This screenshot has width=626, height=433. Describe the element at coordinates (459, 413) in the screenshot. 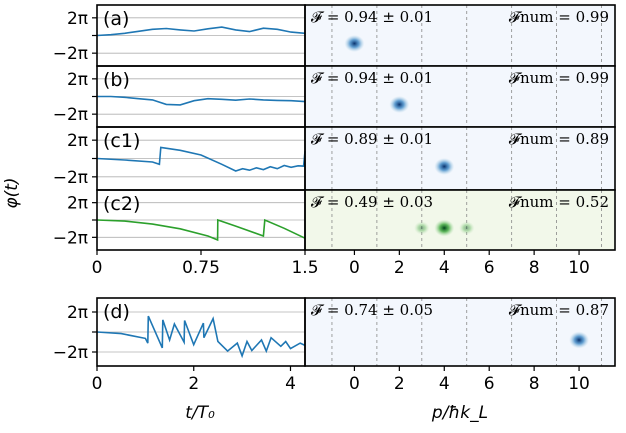

I see `x-axis-label-right: p/ħk_L` at that location.